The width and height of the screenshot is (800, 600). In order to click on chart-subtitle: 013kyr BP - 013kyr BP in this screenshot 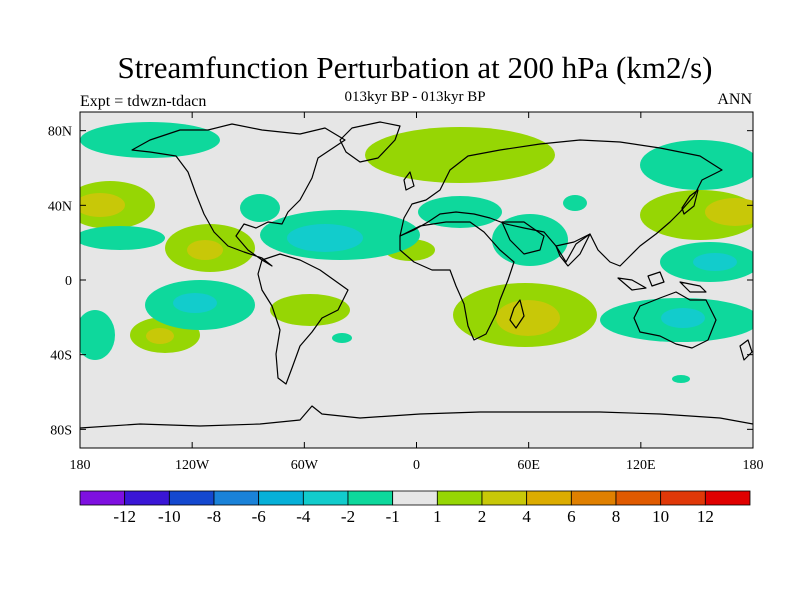, I will do `click(415, 97)`.